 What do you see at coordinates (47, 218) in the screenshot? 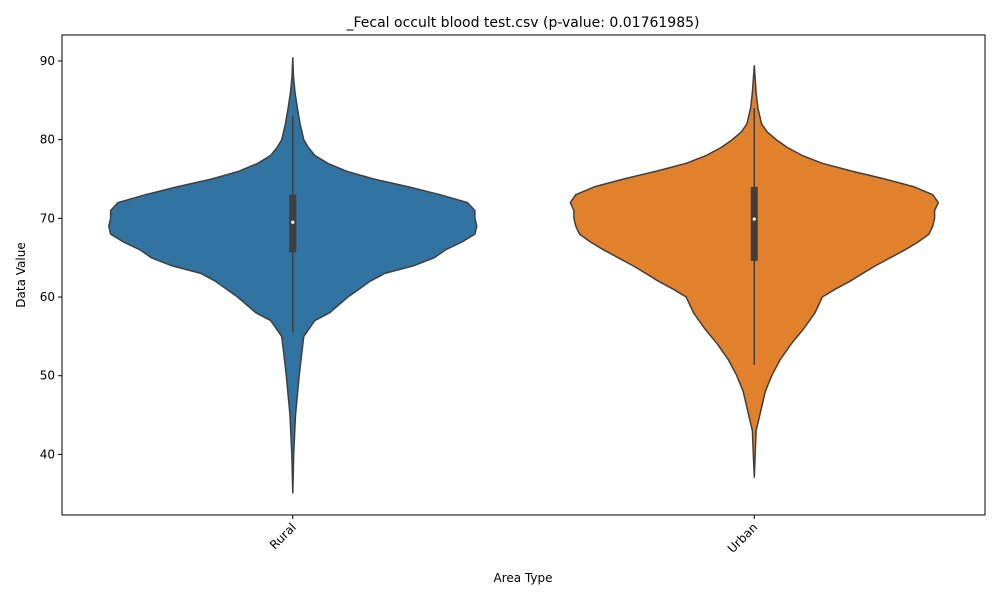
I see `y-tick-label: 70` at bounding box center [47, 218].